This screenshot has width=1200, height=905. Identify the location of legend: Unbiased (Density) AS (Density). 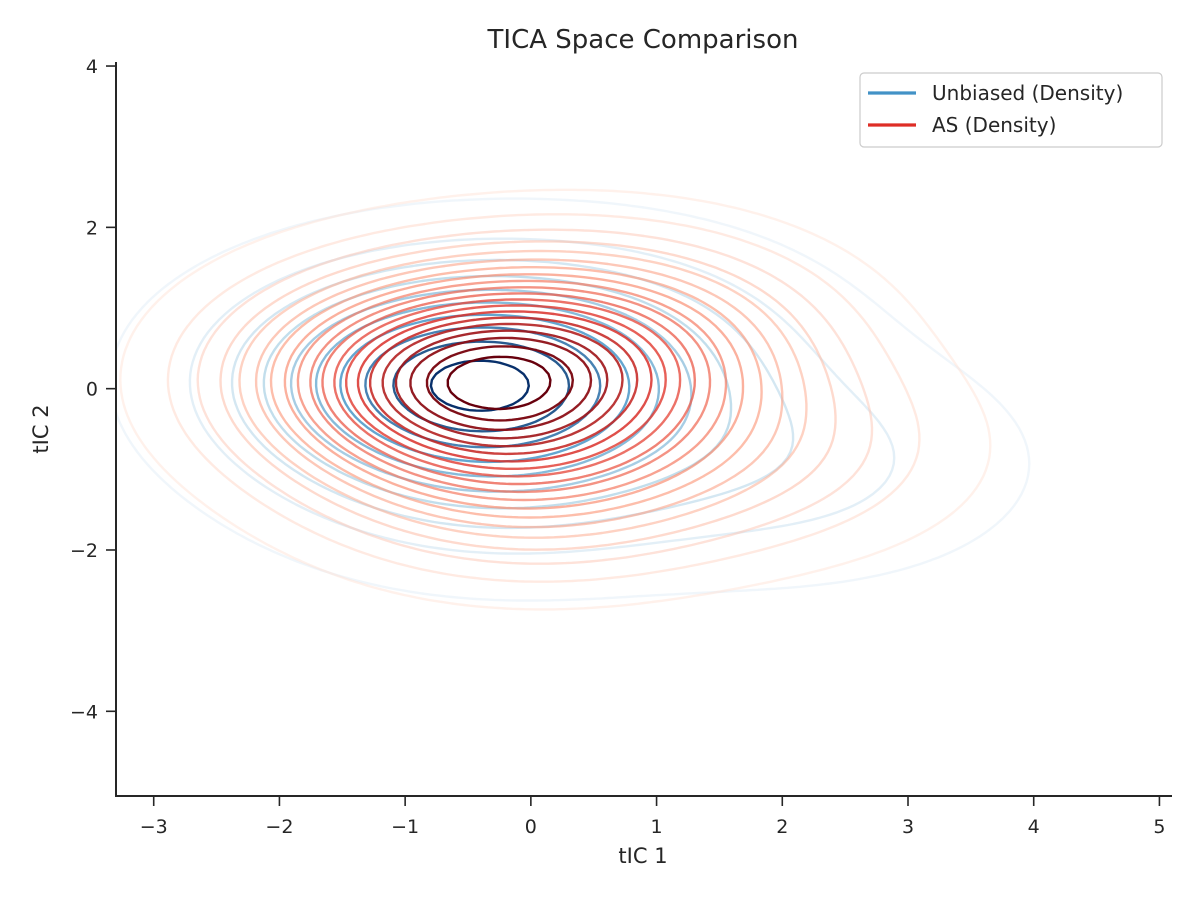
(1011, 110).